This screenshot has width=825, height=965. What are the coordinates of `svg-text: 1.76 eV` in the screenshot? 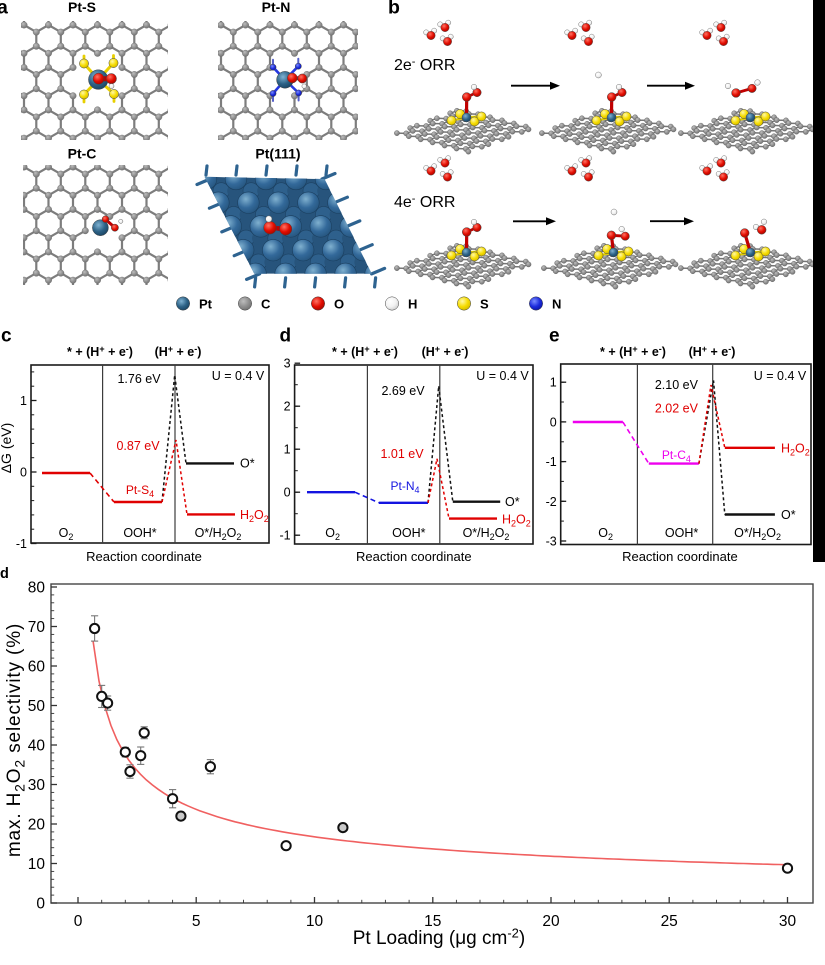 It's located at (139, 379).